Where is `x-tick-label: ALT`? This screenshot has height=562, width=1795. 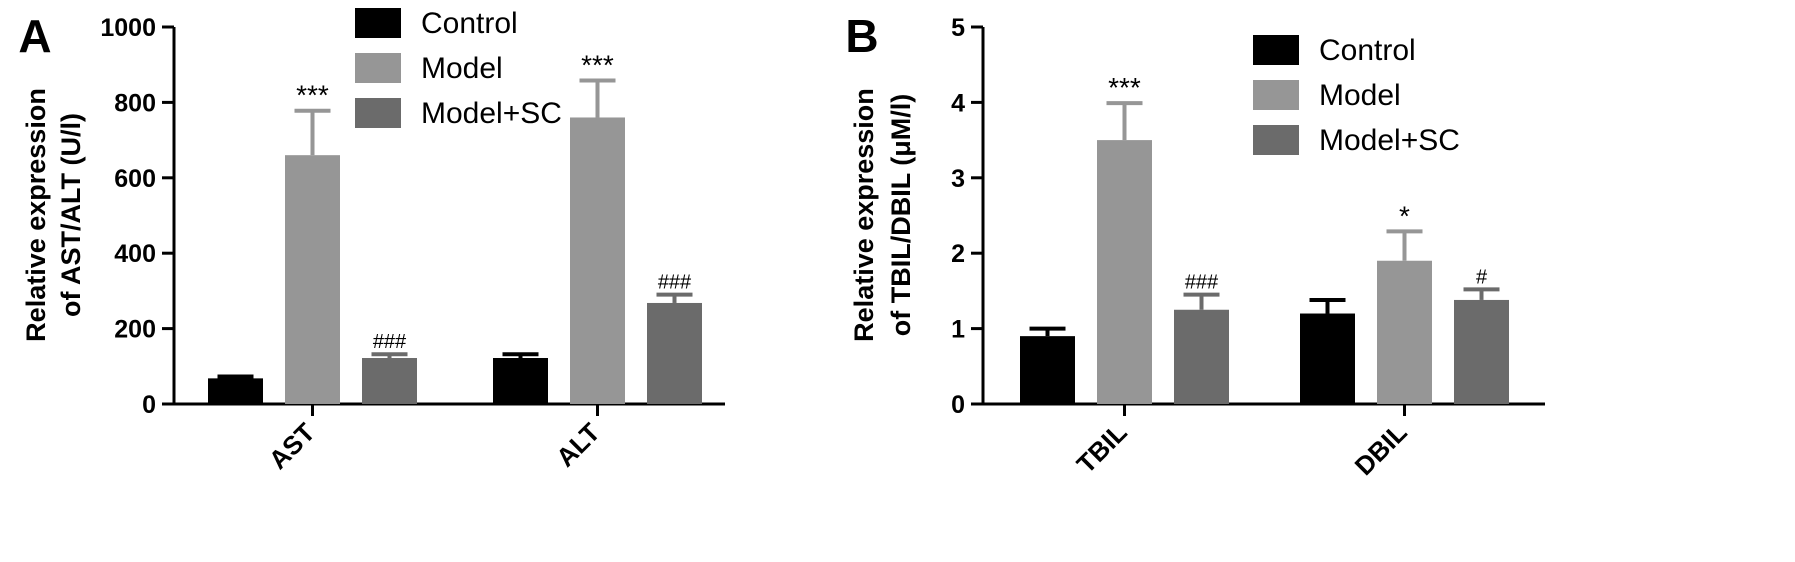
x-tick-label: ALT is located at coordinates (578, 445).